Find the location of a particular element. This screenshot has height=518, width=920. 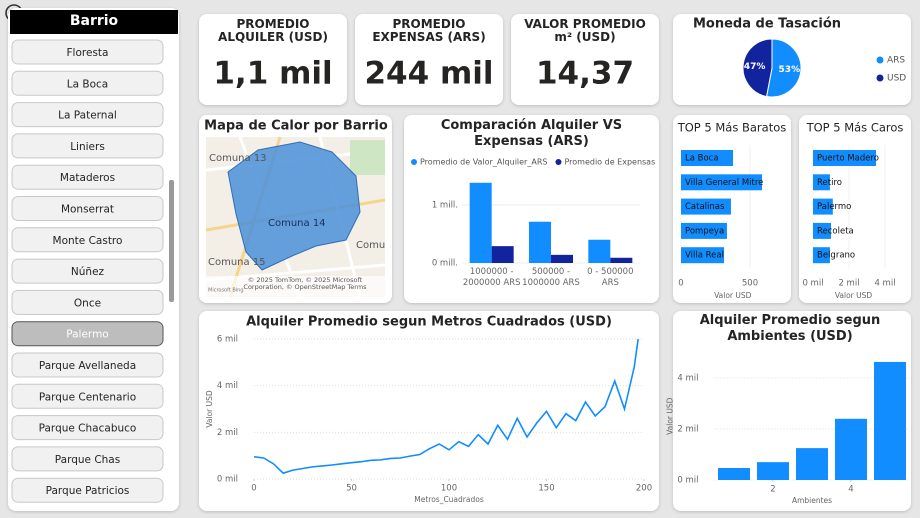

map-label: Comuna 15 is located at coordinates (237, 262).